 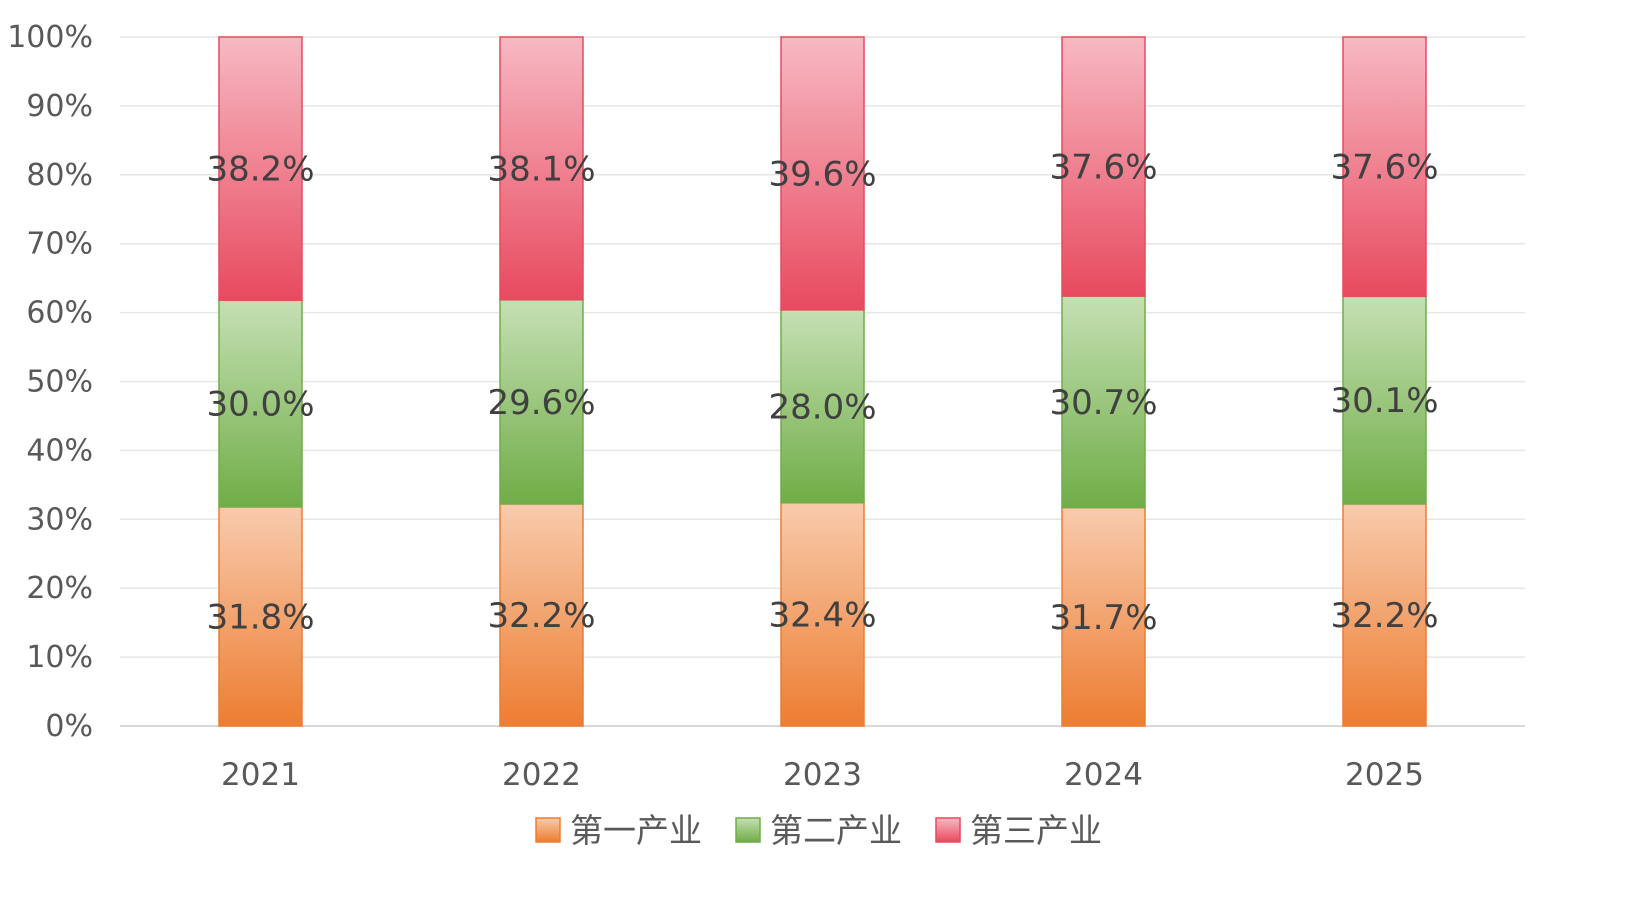 I want to click on data-label: 32.4%, so click(x=822, y=615).